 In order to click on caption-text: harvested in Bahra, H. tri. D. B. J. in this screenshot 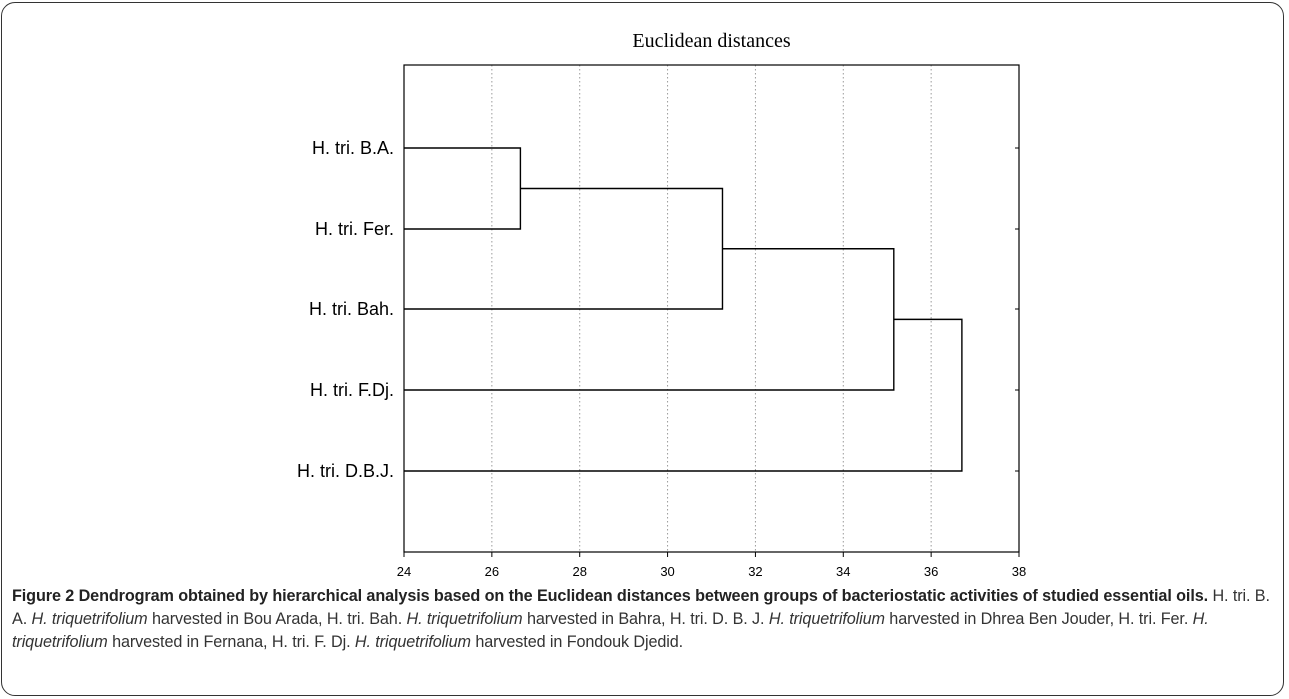, I will do `click(645, 619)`.